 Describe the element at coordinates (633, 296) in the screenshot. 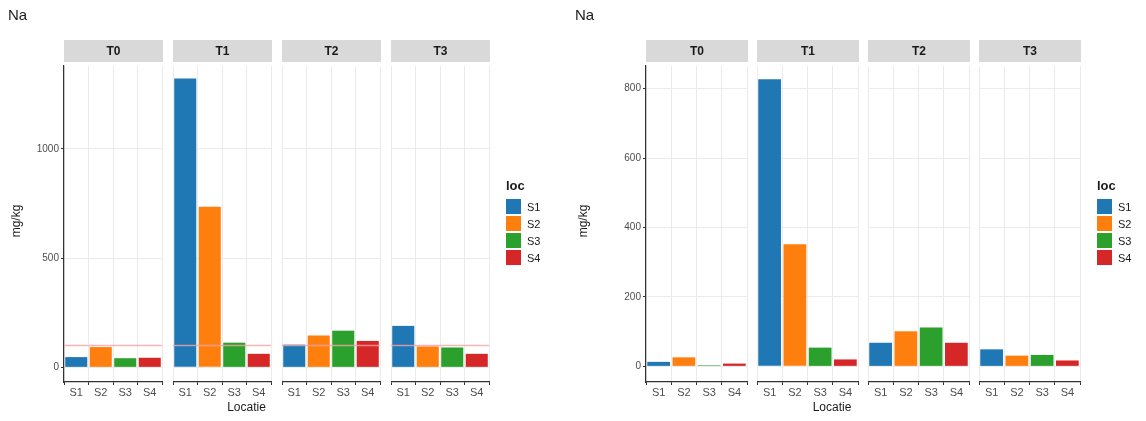

I see `y-tick-label: 200` at that location.